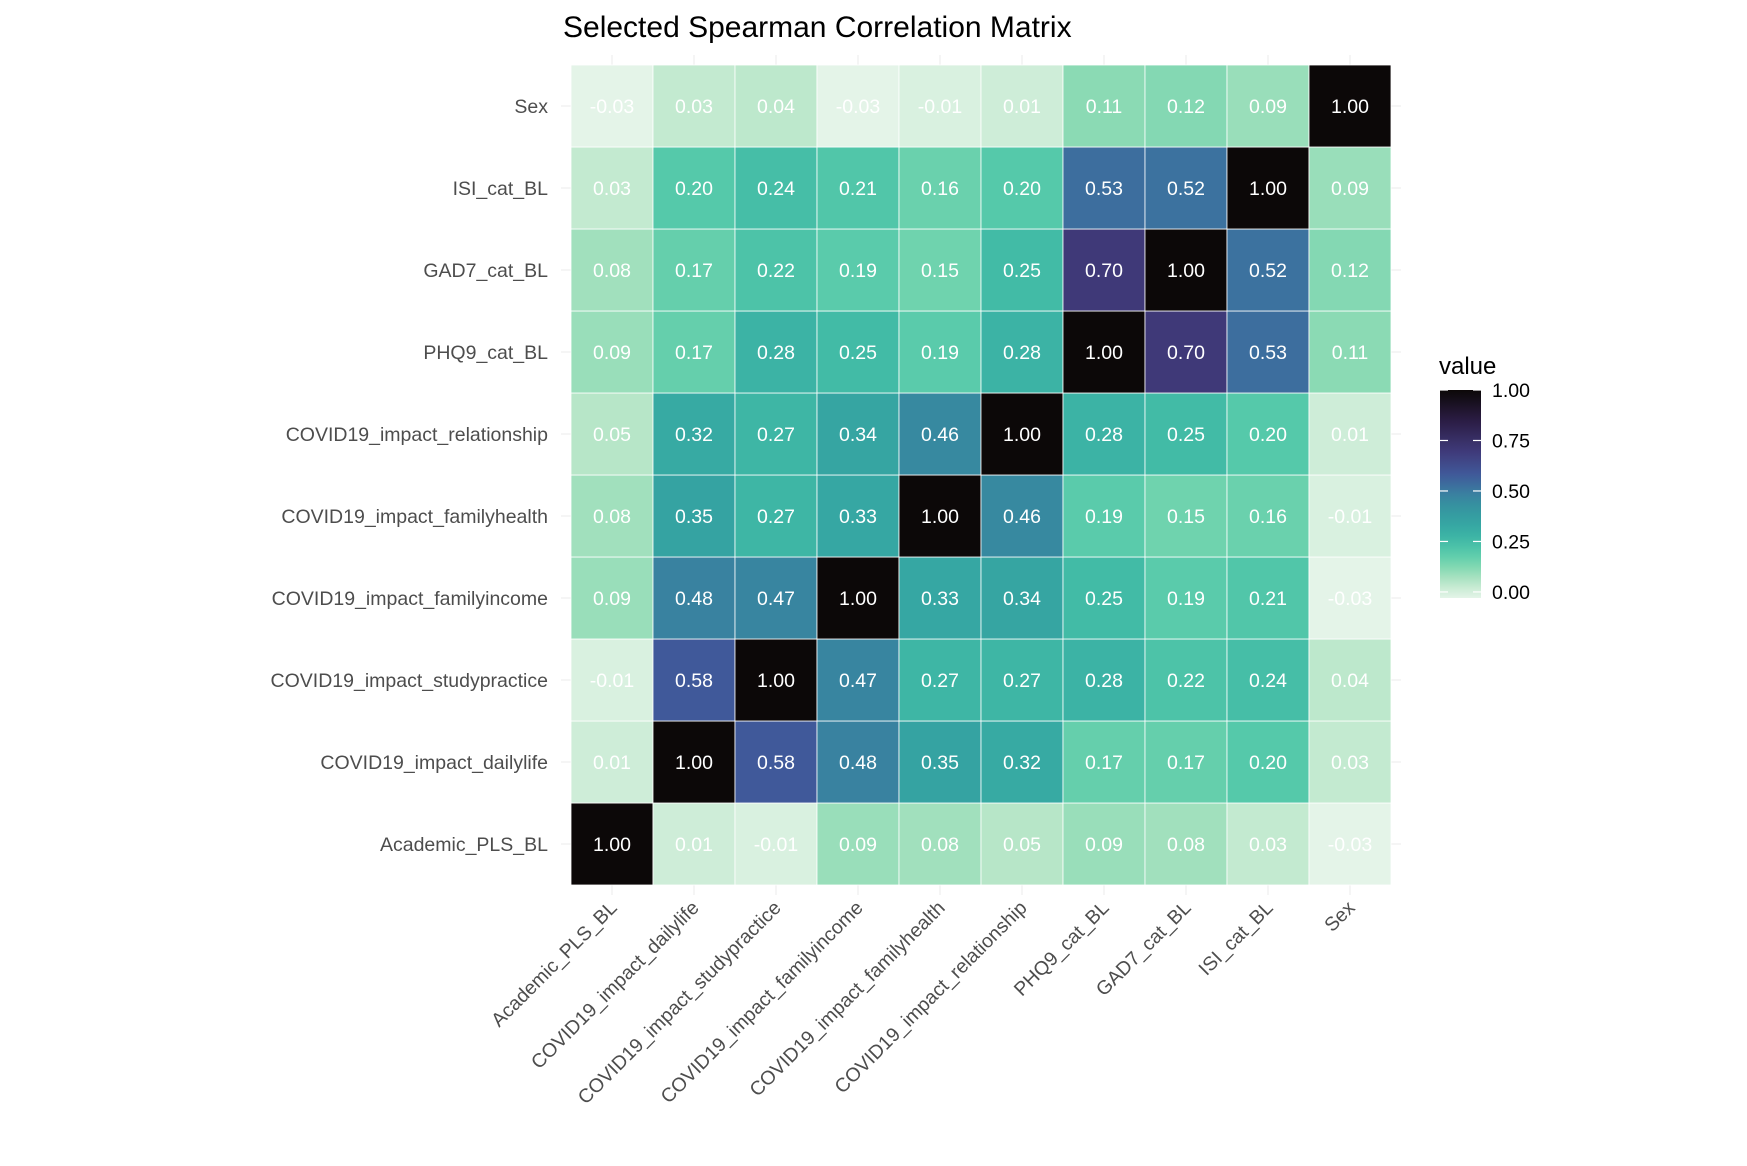 This screenshot has width=1747, height=1166. I want to click on y-tick-label-sex: Sex, so click(531, 107).